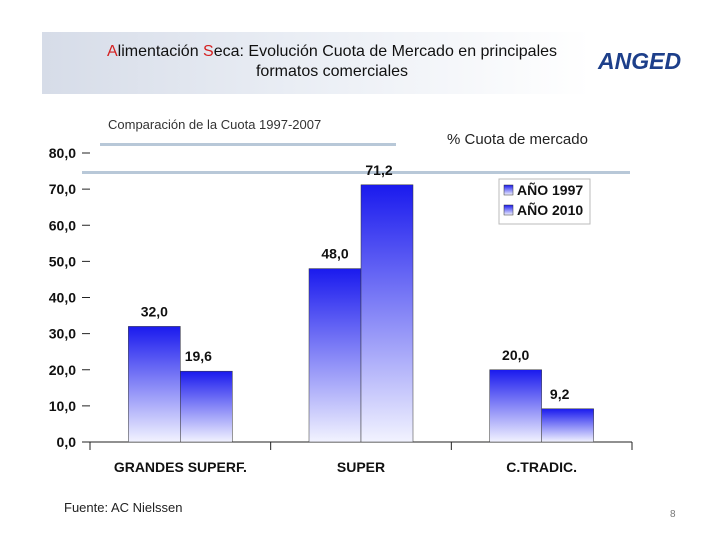 The width and height of the screenshot is (720, 540). Describe the element at coordinates (112, 51) in the screenshot. I see `title-initial-a: A` at that location.